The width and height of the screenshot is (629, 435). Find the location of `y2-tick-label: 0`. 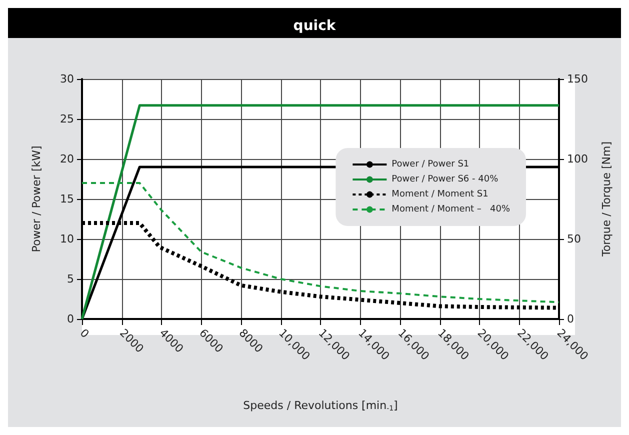

y2-tick-label: 0 is located at coordinates (570, 319).